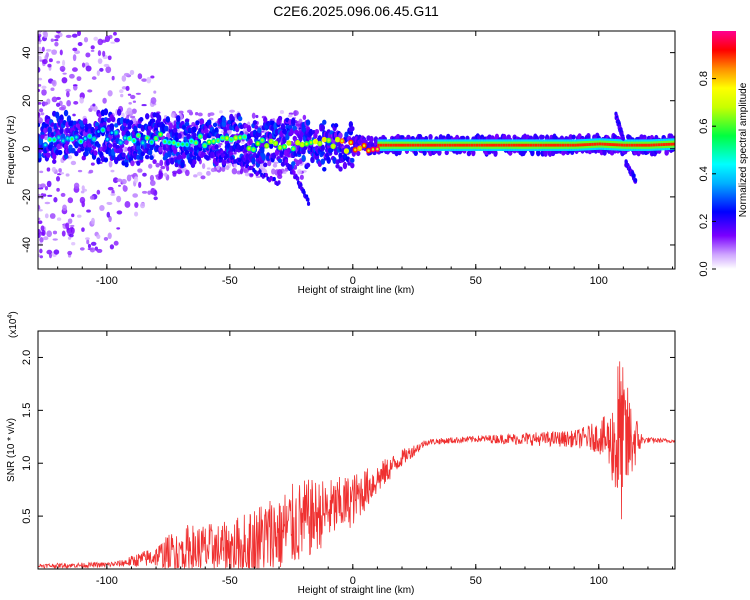 This screenshot has width=750, height=600. I want to click on y-tick-label: -20, so click(27, 197).